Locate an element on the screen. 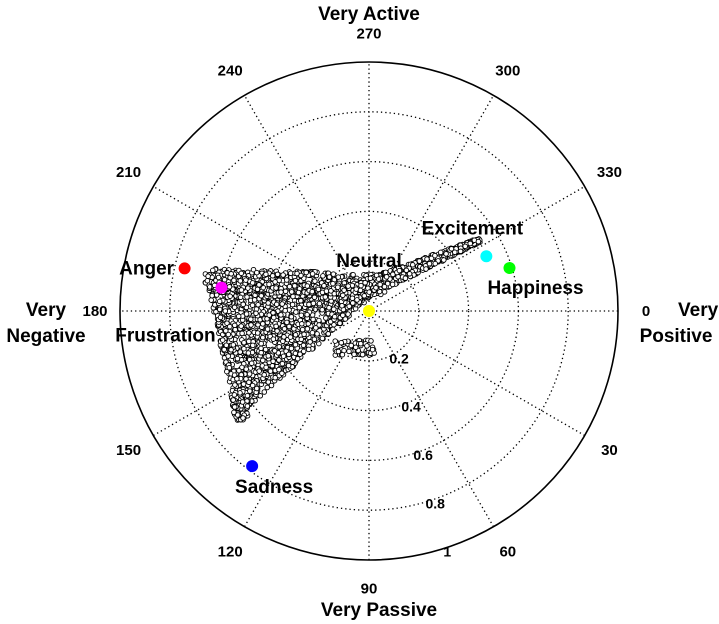 This screenshot has width=719, height=624. label-neutral: Neutral is located at coordinates (368, 261).